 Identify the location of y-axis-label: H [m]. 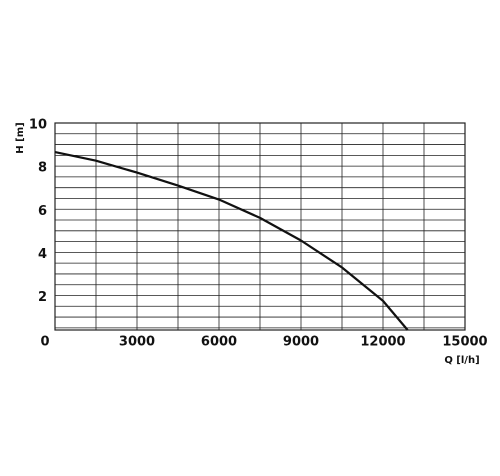
(20, 137).